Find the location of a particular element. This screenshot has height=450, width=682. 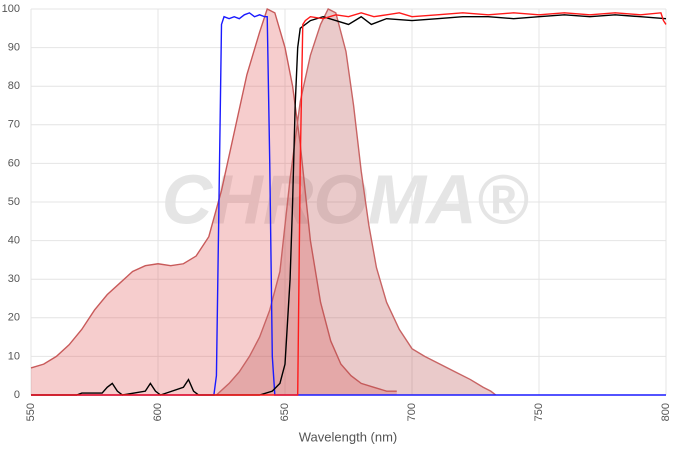

x-tick-label: 700 is located at coordinates (412, 412).